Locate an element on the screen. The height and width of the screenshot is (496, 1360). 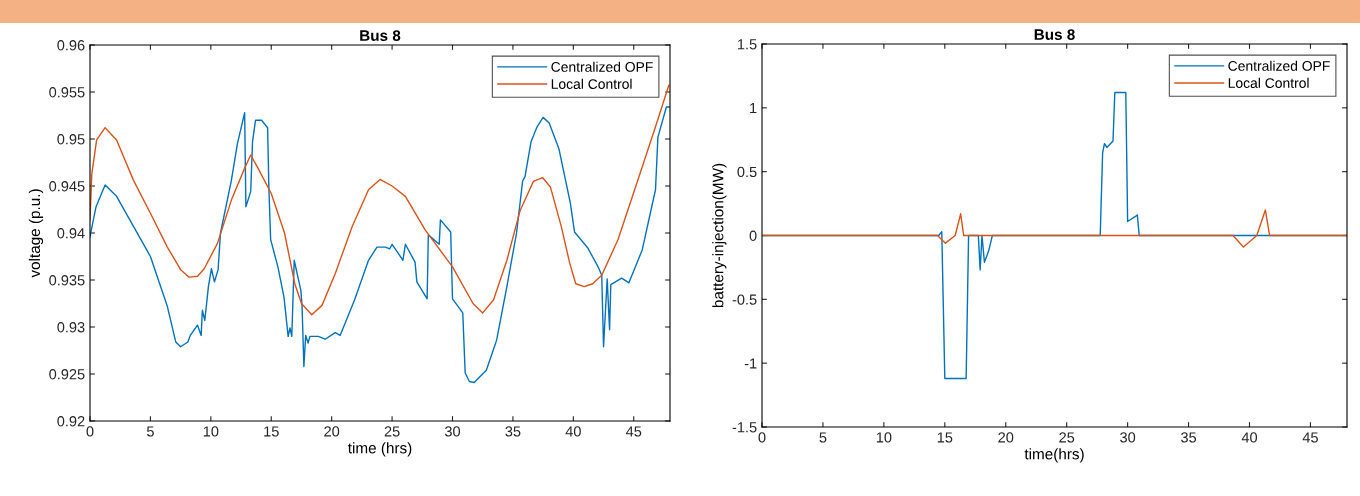
y-tick-label: 0.96 is located at coordinates (71, 45).